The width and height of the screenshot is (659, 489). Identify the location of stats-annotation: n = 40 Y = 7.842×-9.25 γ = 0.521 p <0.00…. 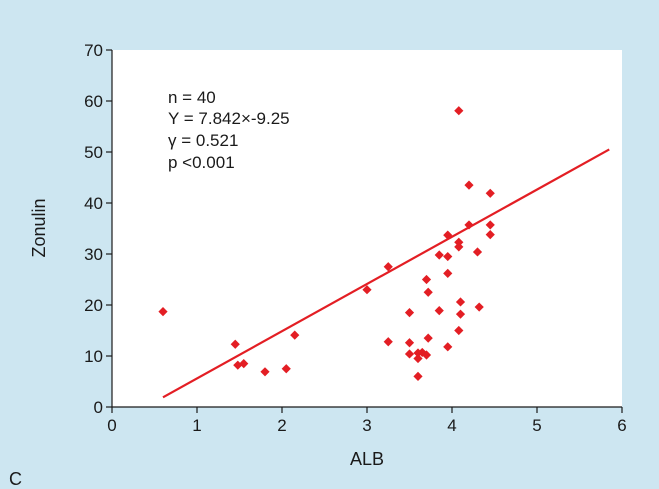
(229, 130).